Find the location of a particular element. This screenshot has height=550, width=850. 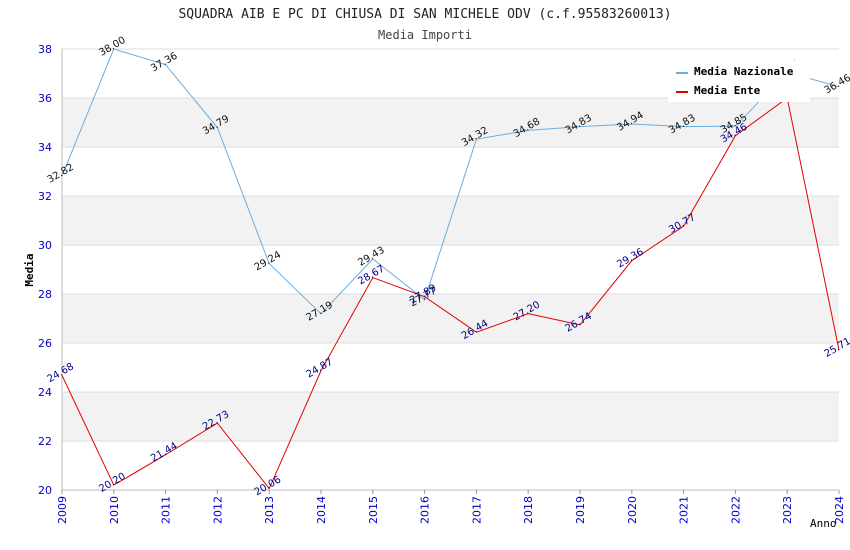

x-tick-label: 2014 is located at coordinates (321, 510).